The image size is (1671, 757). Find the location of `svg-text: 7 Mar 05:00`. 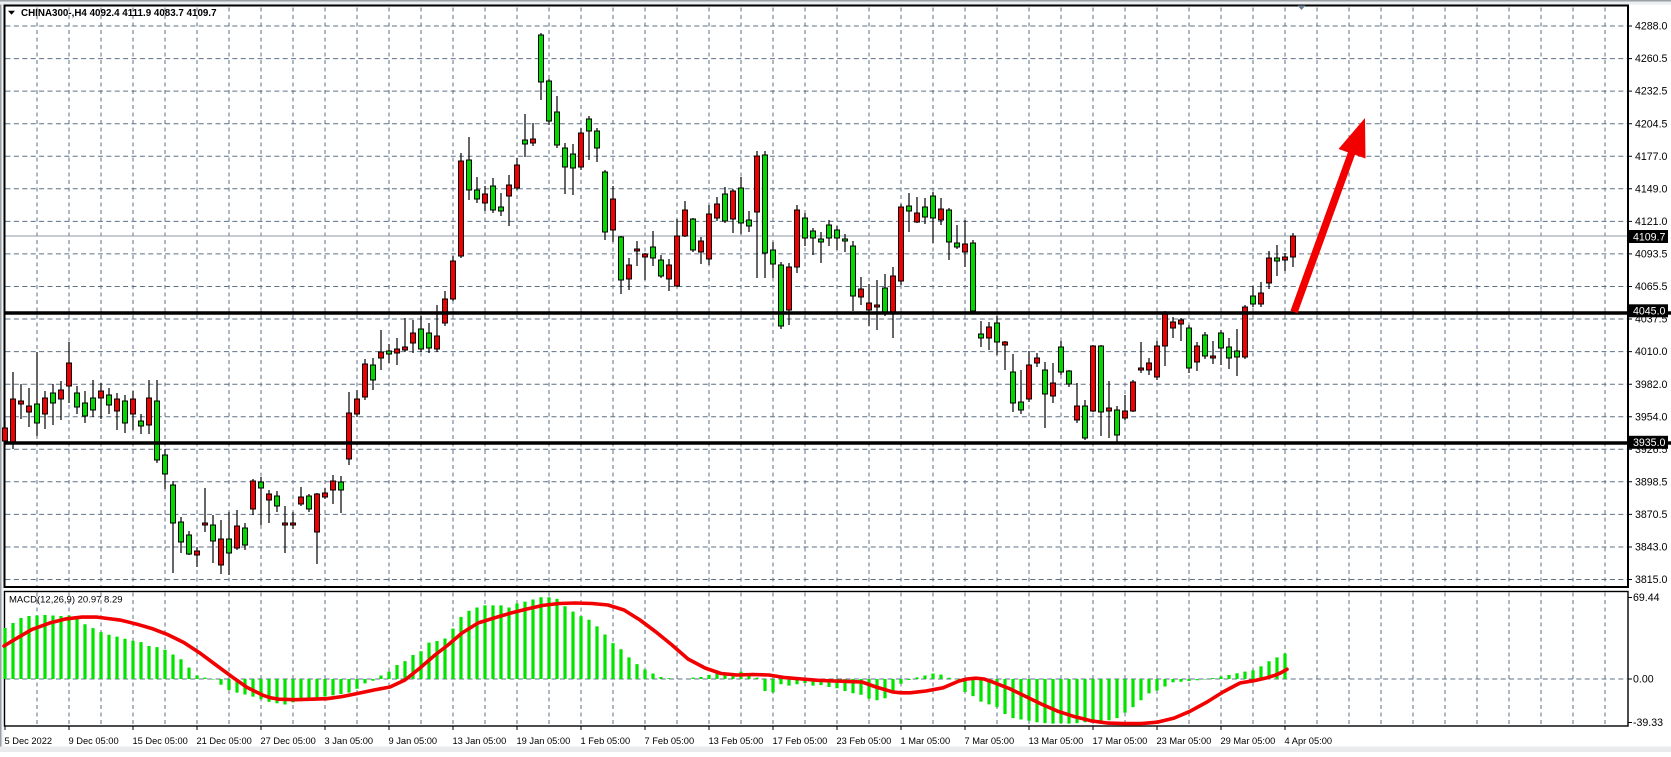

svg-text: 7 Mar 05:00 is located at coordinates (990, 741).